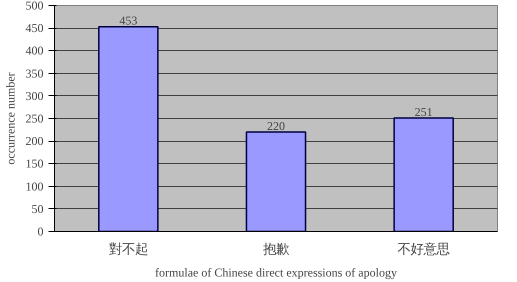 This screenshot has height=282, width=517. Describe the element at coordinates (128, 250) in the screenshot. I see `x-tick-label: 對不起` at that location.